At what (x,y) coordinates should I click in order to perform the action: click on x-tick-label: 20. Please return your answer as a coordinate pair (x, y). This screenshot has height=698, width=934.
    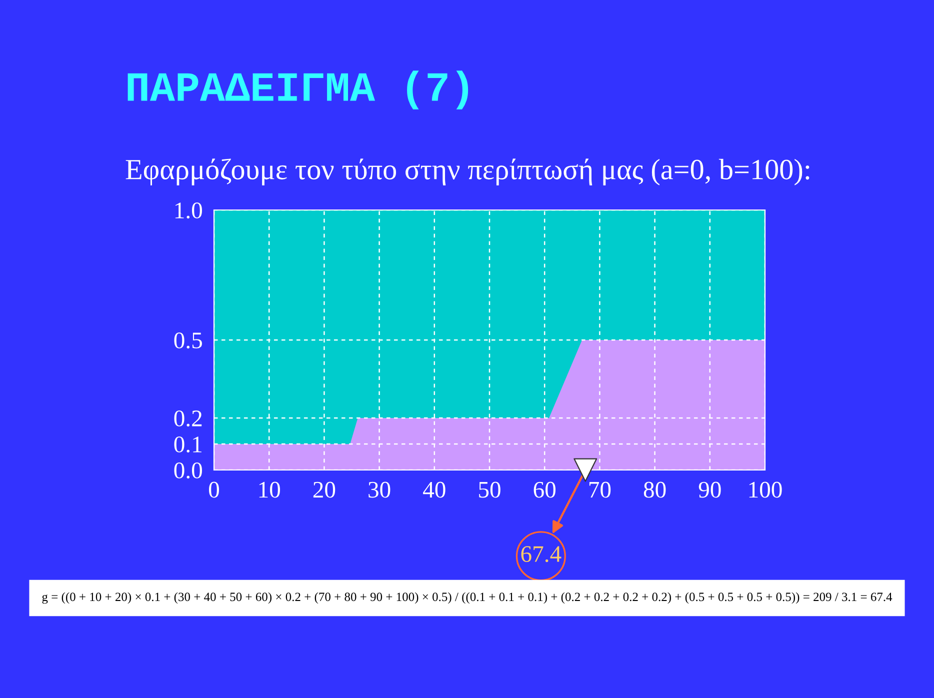
    Looking at the image, I should click on (324, 490).